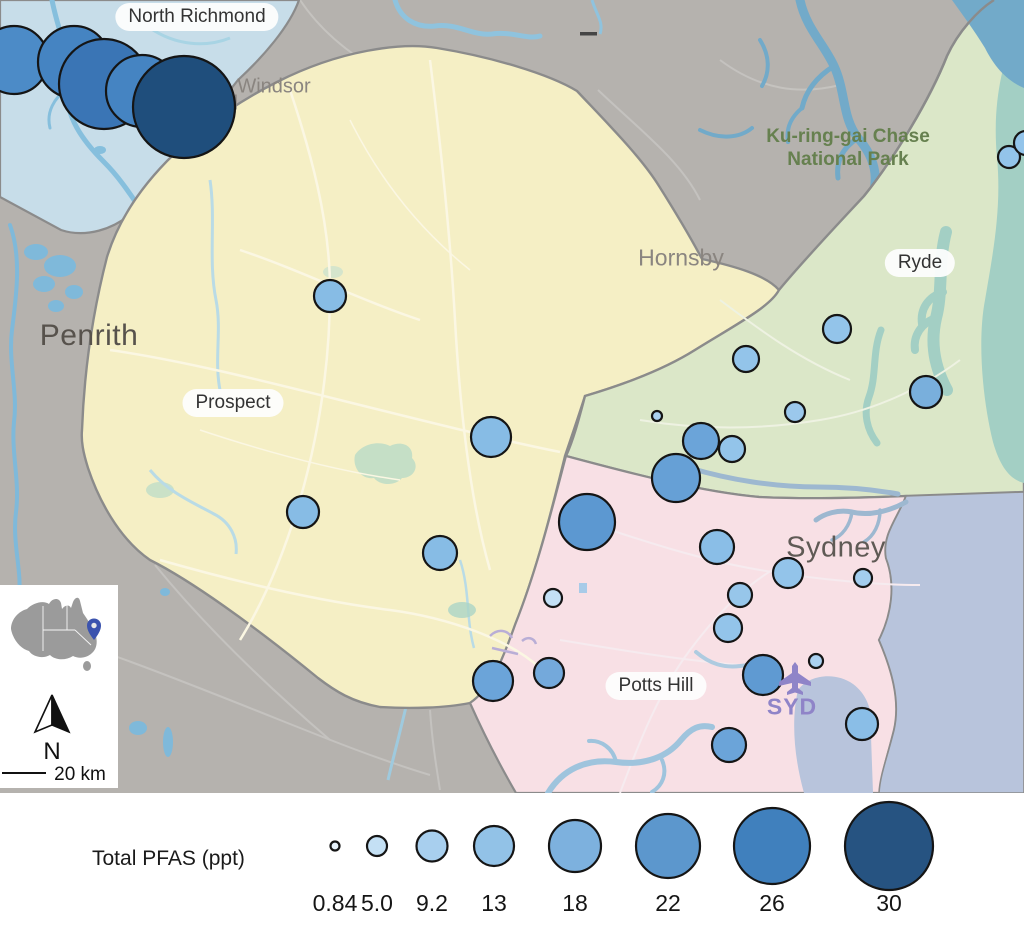  I want to click on legend-value: 13, so click(494, 903).